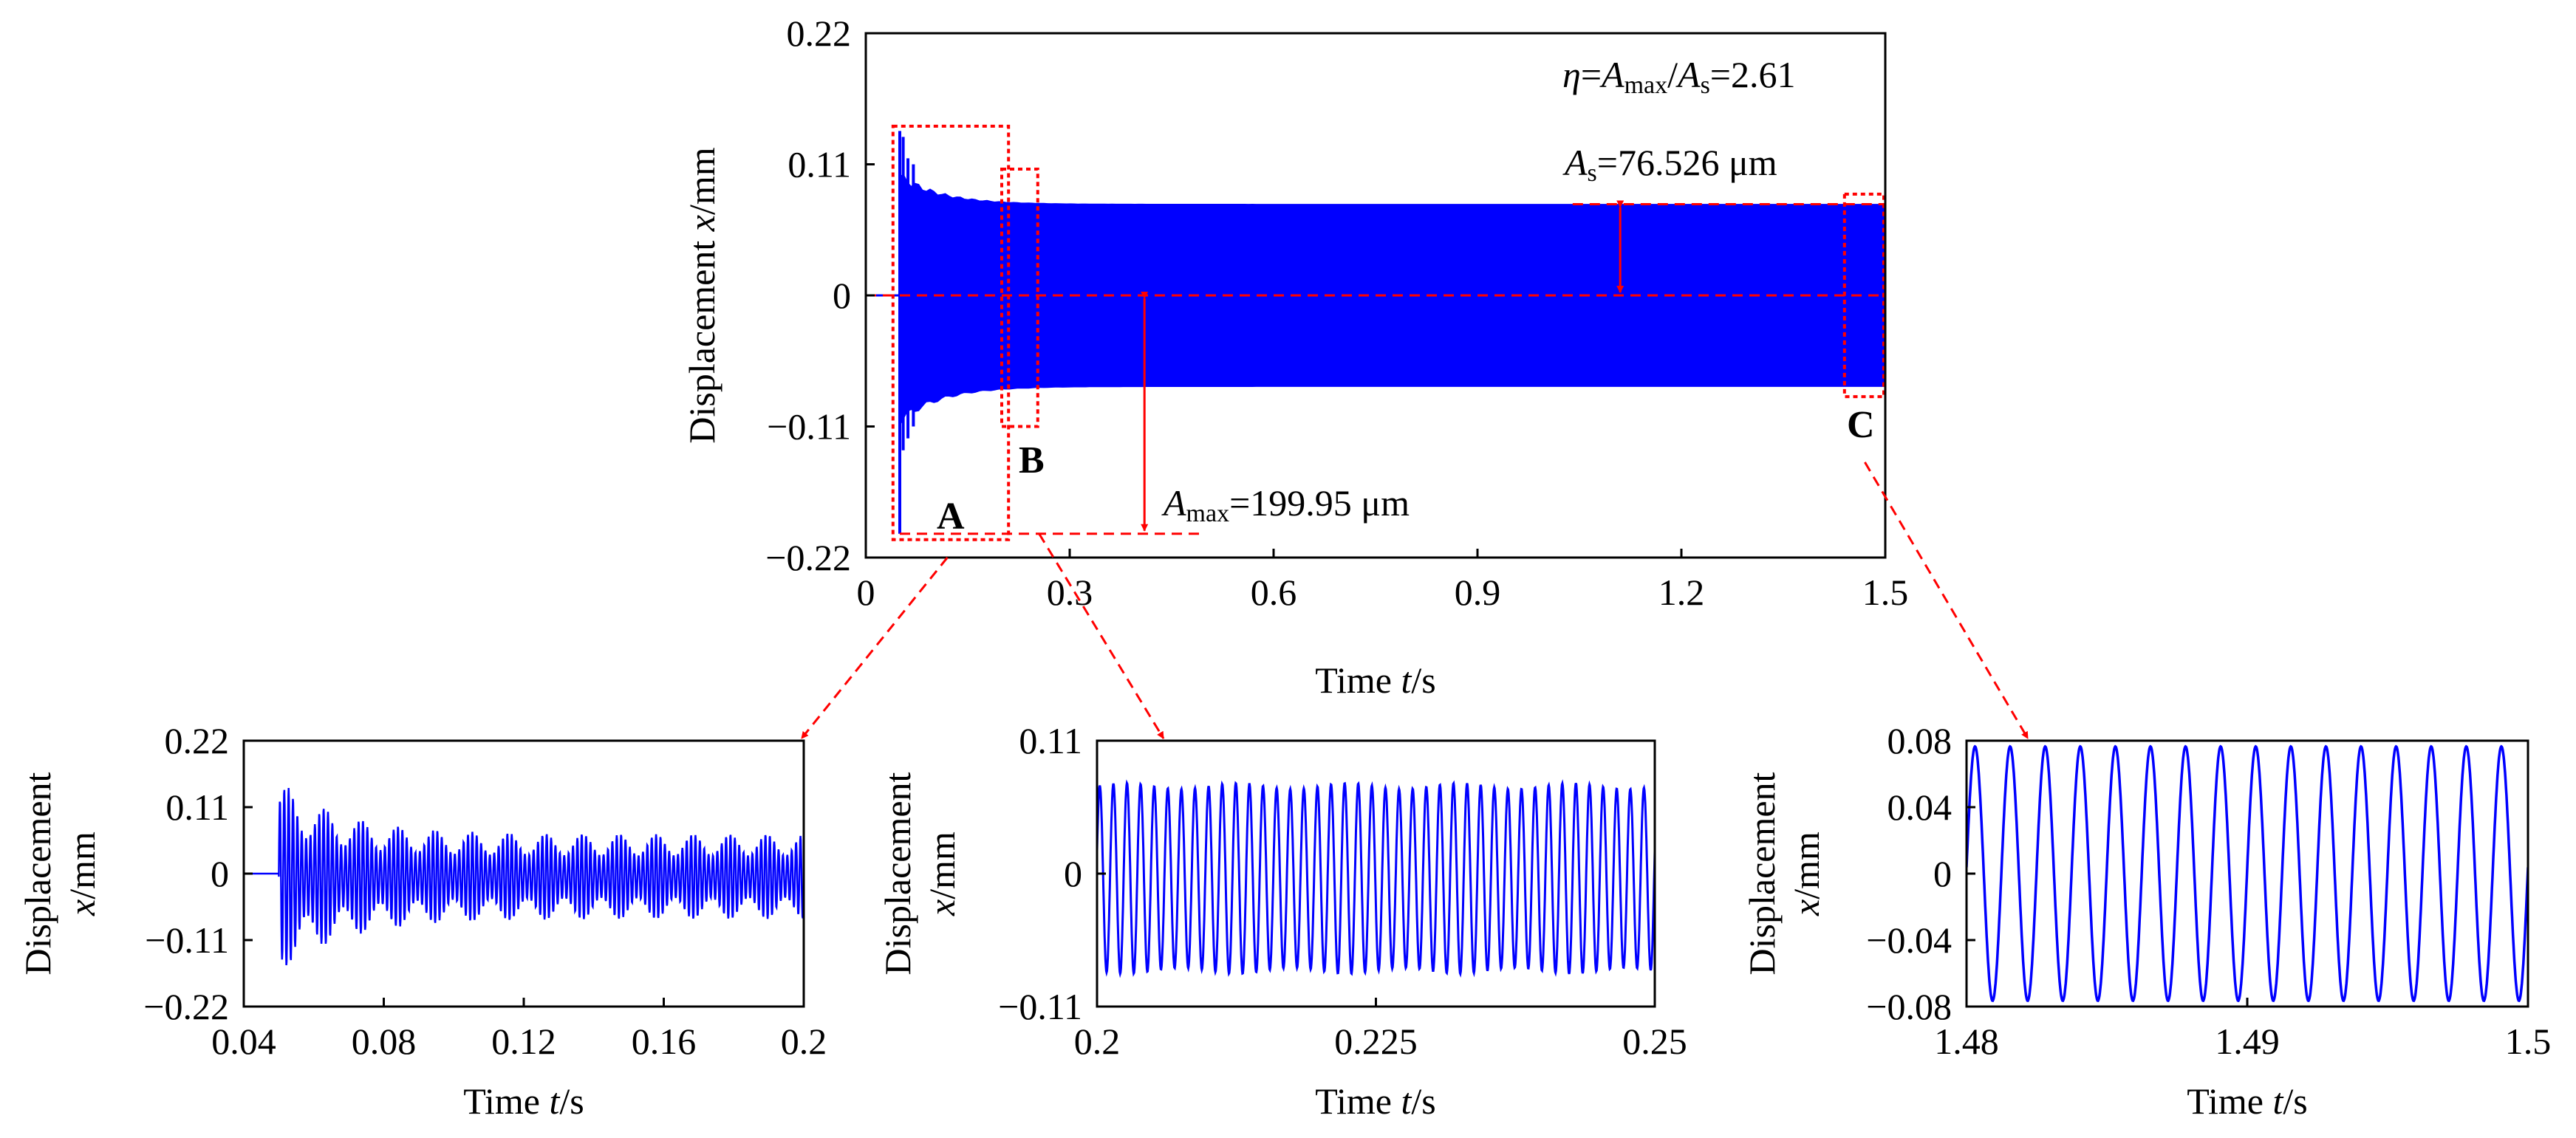 This screenshot has width=2576, height=1138. I want to click on main-y-tick-label-2: 0, so click(842, 295).